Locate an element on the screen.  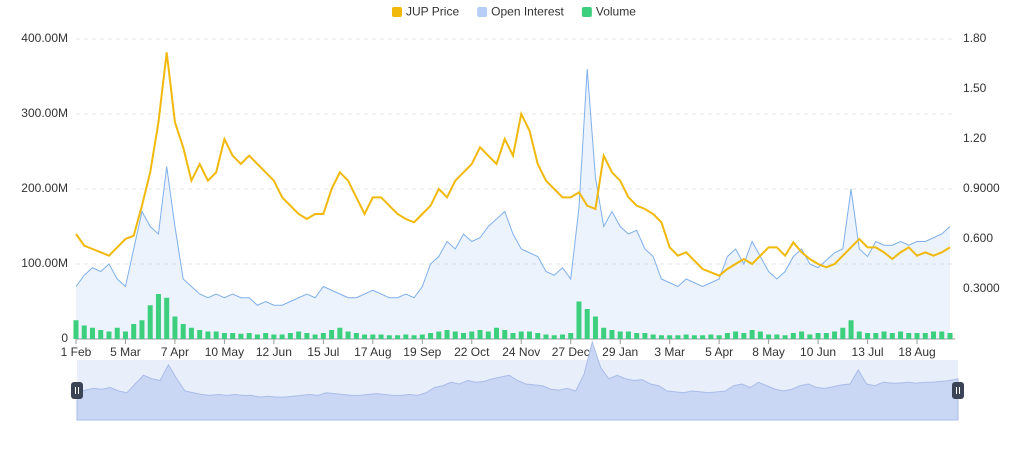
y-tick-label: 0 is located at coordinates (64, 338).